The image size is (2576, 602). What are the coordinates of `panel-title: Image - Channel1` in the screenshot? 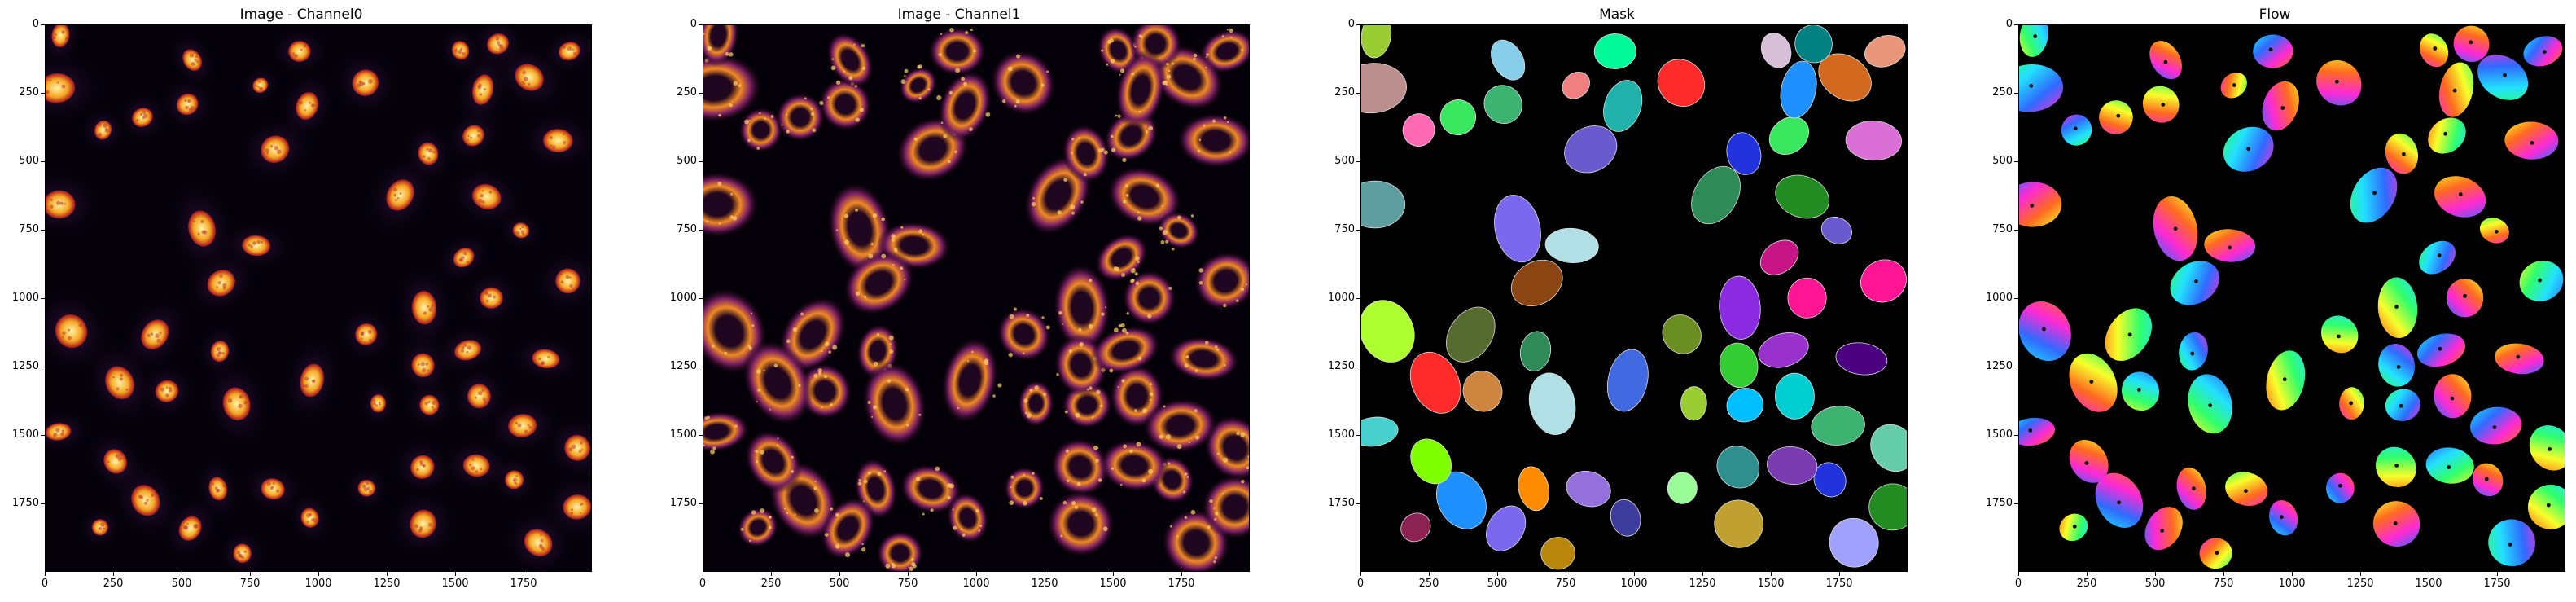 It's located at (959, 15).